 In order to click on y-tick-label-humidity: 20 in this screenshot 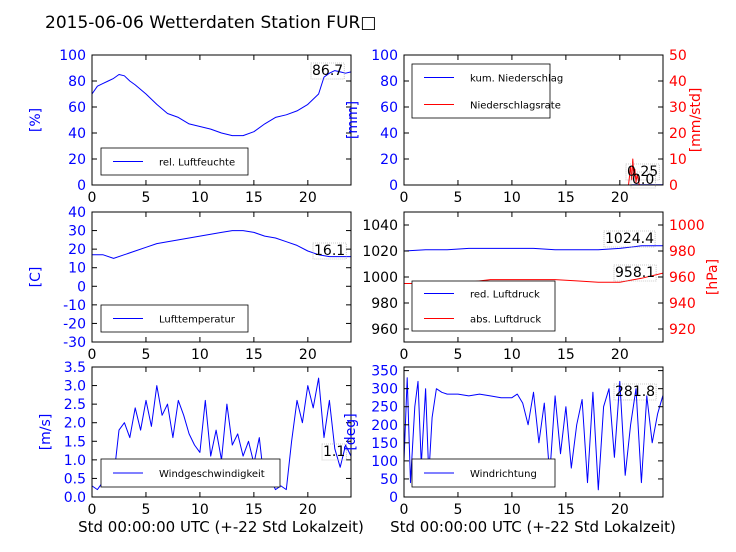, I will do `click(77, 160)`.